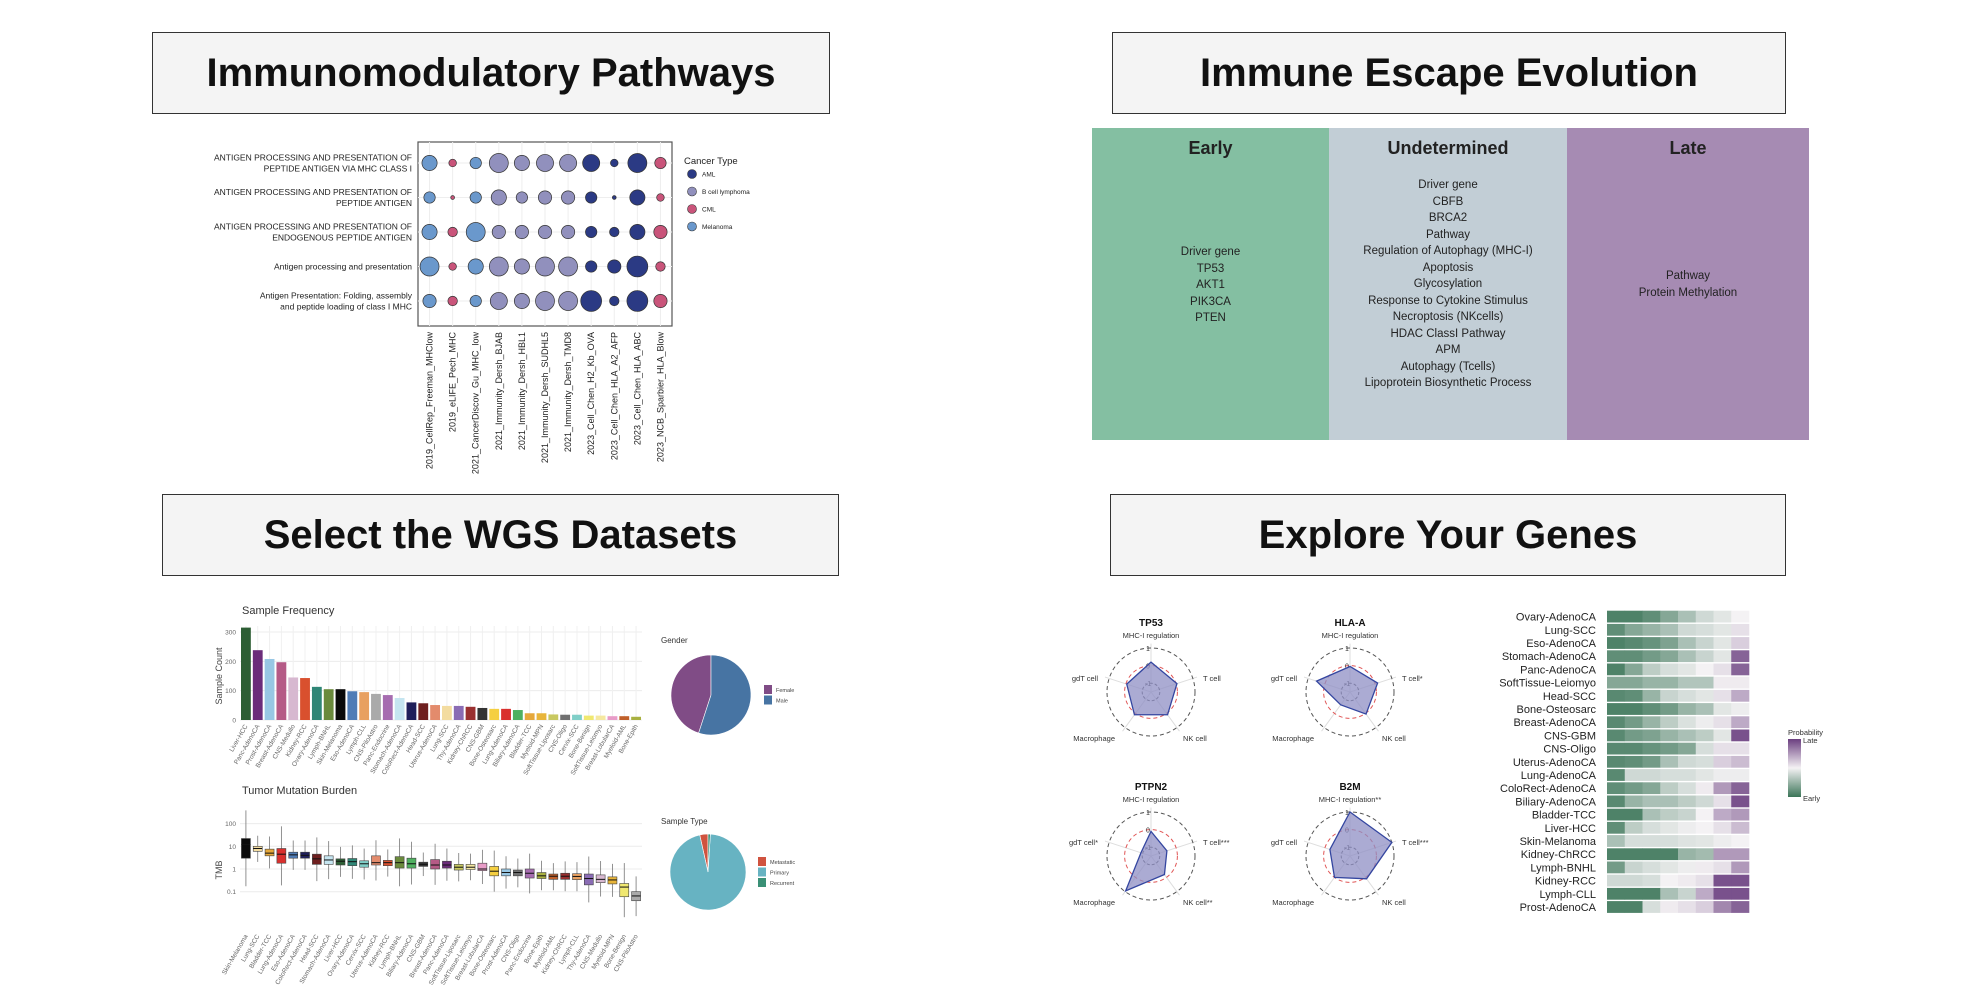 The image size is (1976, 1008). Describe the element at coordinates (614, 396) in the screenshot. I see `x-tick-label: 2023_Cell_Chen_HLA_A2_AFP` at that location.